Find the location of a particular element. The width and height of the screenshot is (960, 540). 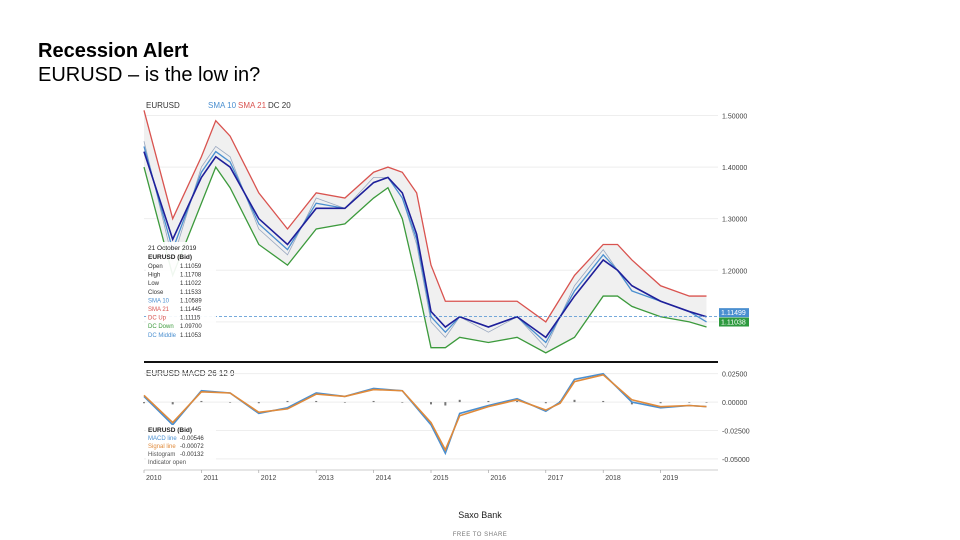

x-tick-label: 2019 is located at coordinates (671, 478).